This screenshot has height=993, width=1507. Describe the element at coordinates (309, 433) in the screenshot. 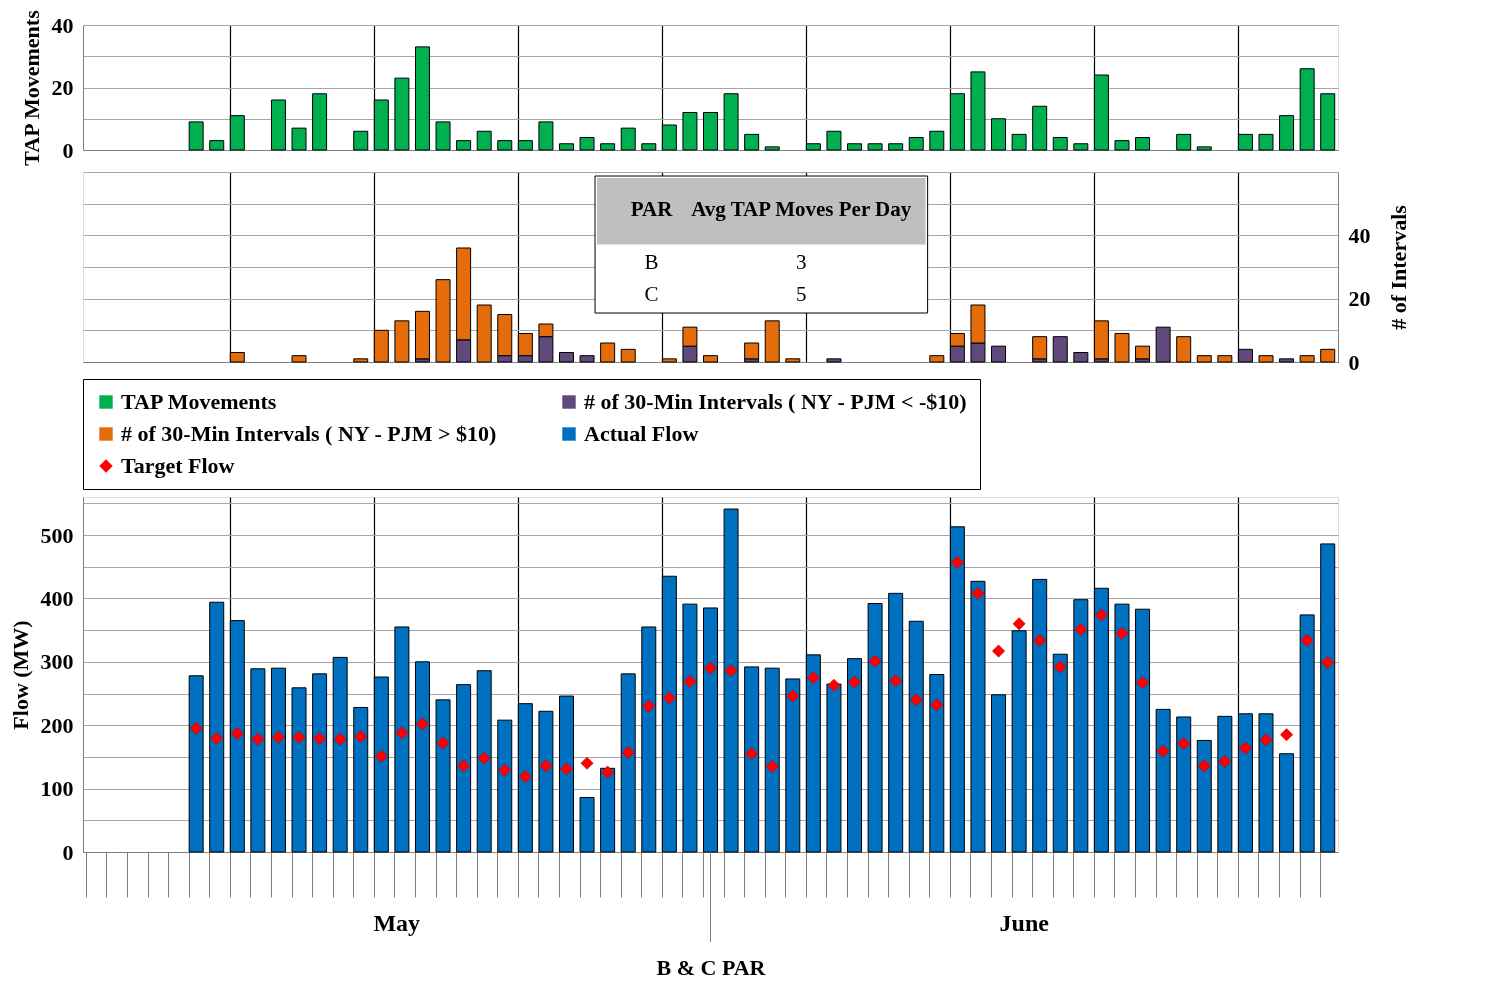

I see `legend-label: # of 30-Min Intervals ( NY - PJM > $10)` at that location.